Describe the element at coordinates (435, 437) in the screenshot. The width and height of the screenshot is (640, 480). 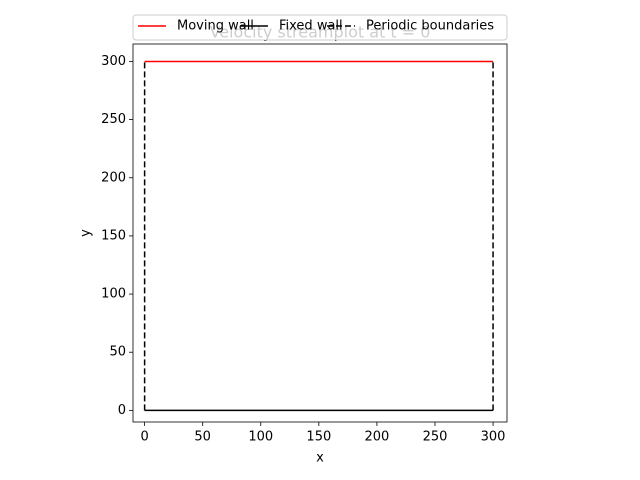
I see `x-tick-label: 250` at that location.